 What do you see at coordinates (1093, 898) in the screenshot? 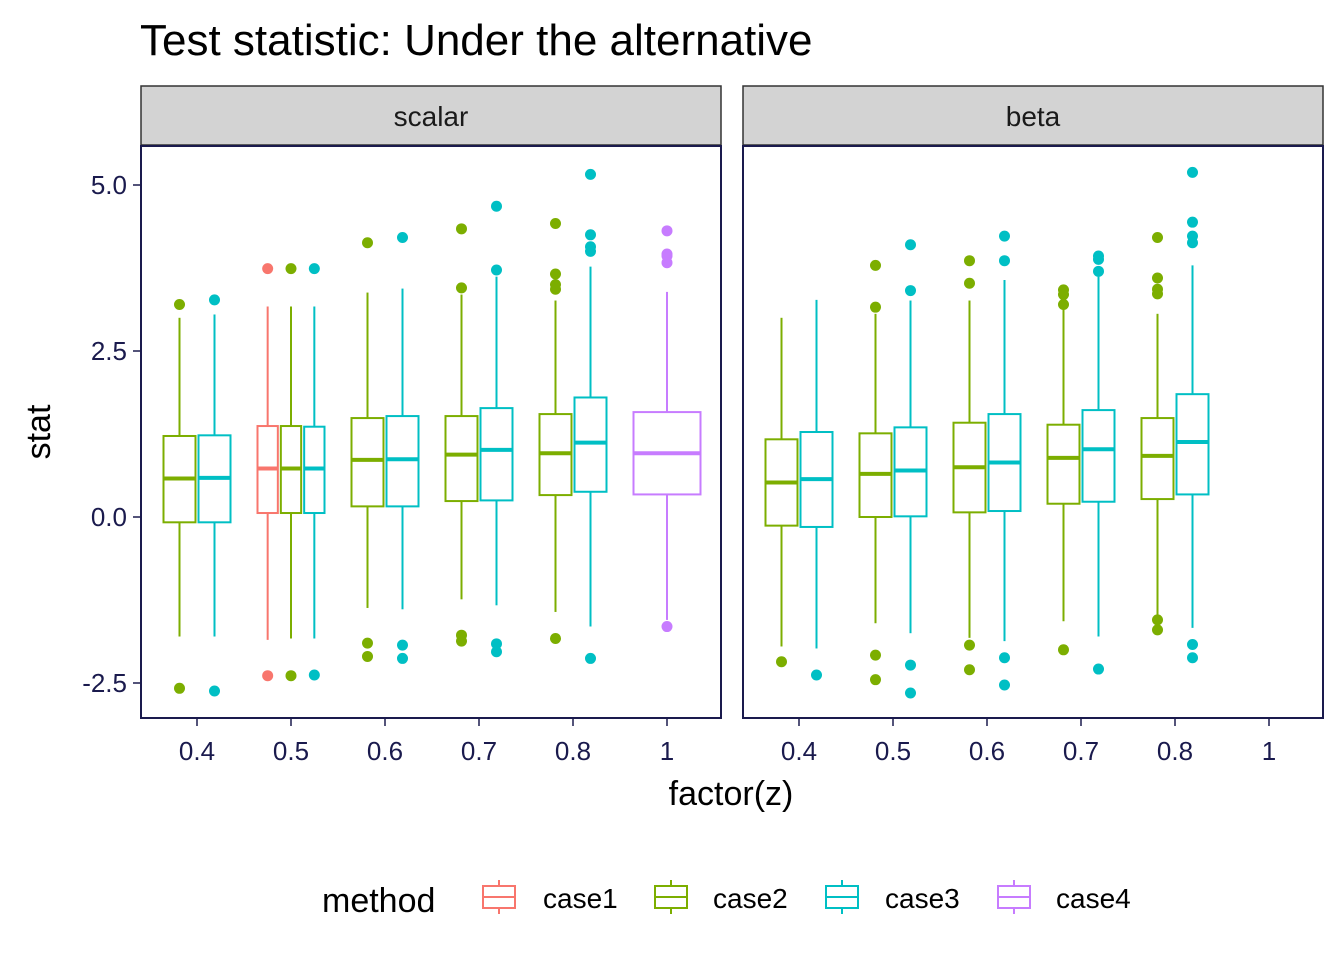
I see `legend-label-case4: case4` at bounding box center [1093, 898].